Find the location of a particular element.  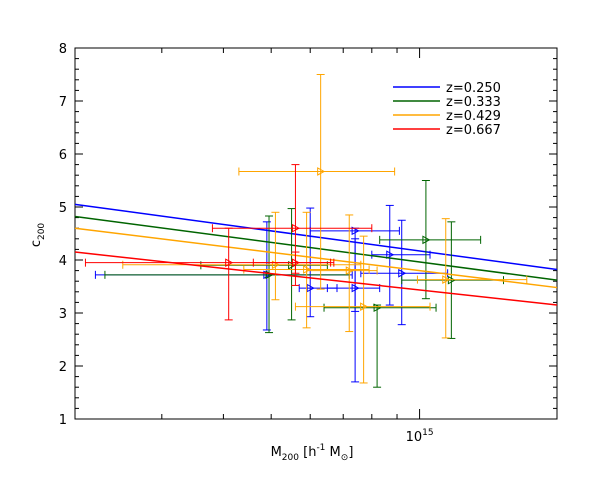

y-tick-label: 6 is located at coordinates (63, 155).